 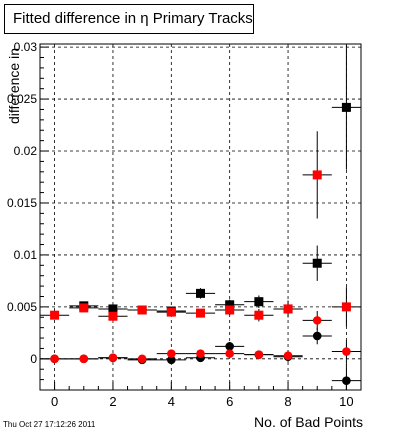 What do you see at coordinates (26, 47) in the screenshot?
I see `y-tick-label: 0.03` at bounding box center [26, 47].